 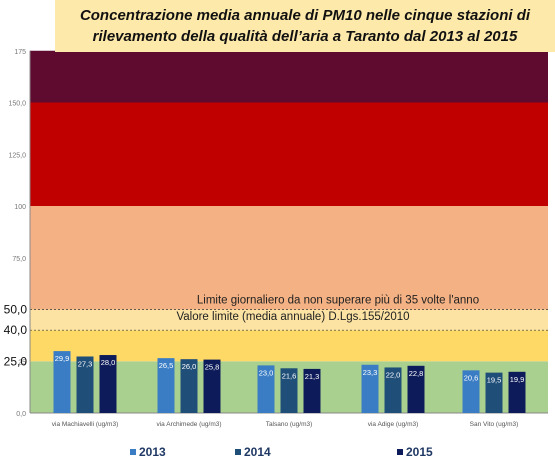 What do you see at coordinates (494, 424) in the screenshot?
I see `x-tick-label: San Vito (ug/m3)` at bounding box center [494, 424].